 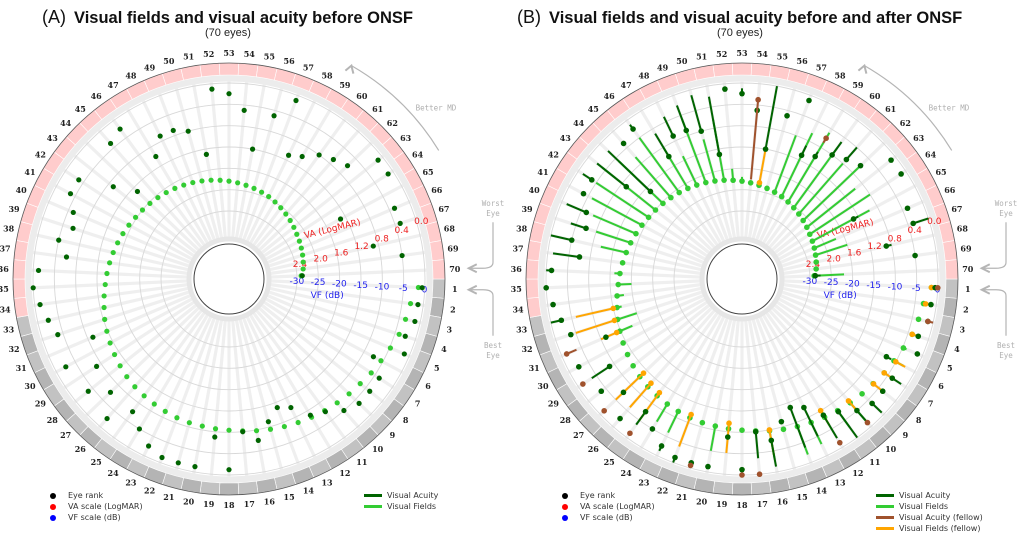 What do you see at coordinates (131, 483) in the screenshot?
I see `rank-label: 23` at bounding box center [131, 483].